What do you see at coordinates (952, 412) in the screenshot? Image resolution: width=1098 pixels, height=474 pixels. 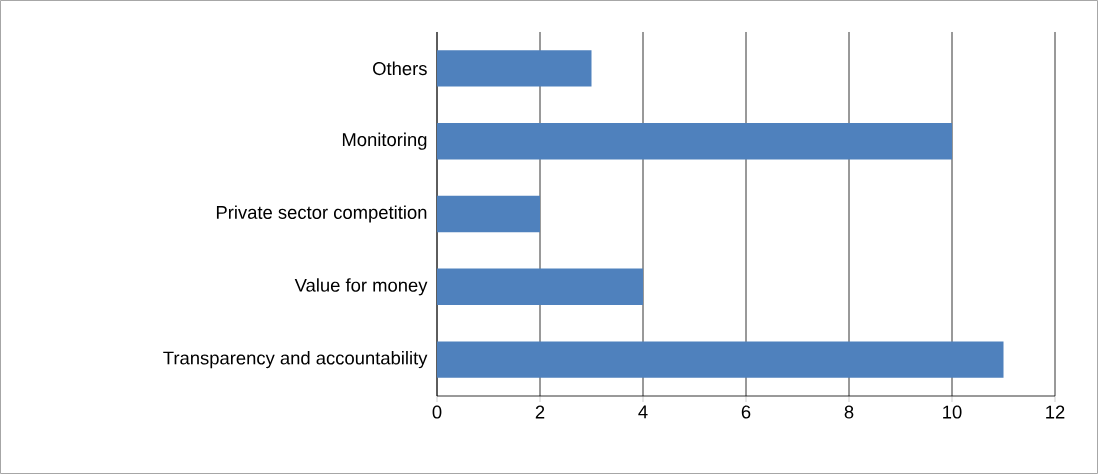 I see `x-tick-label: 10` at bounding box center [952, 412].